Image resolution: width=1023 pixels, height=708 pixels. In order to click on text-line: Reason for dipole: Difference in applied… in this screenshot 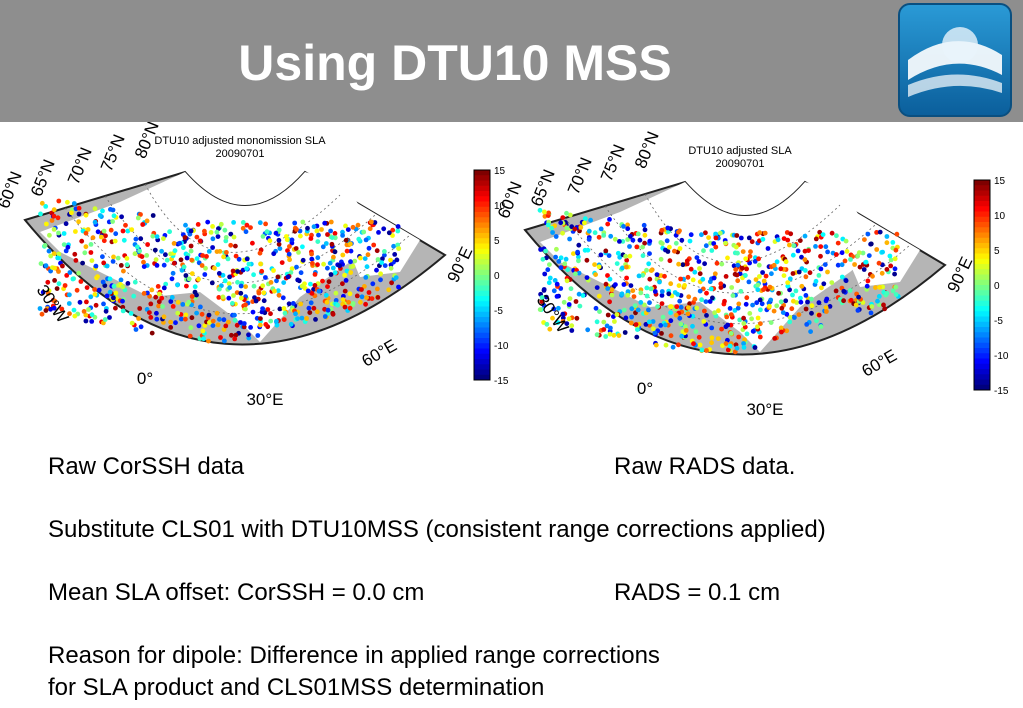, I will do `click(354, 655)`.